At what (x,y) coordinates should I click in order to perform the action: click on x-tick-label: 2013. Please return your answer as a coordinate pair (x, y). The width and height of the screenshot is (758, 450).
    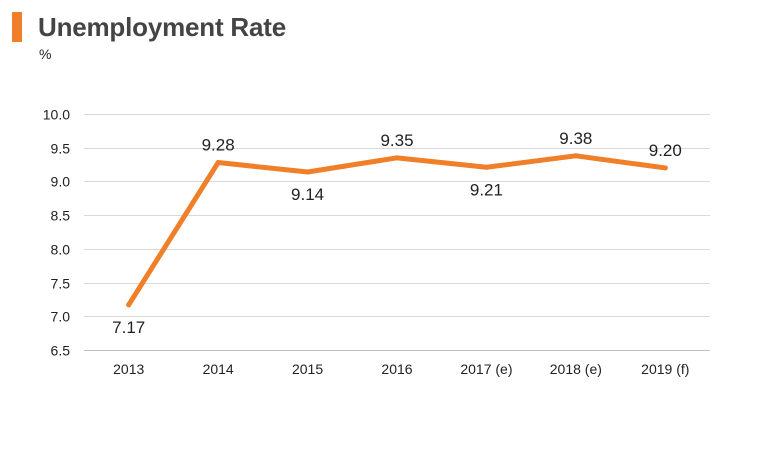
    Looking at the image, I should click on (128, 369).